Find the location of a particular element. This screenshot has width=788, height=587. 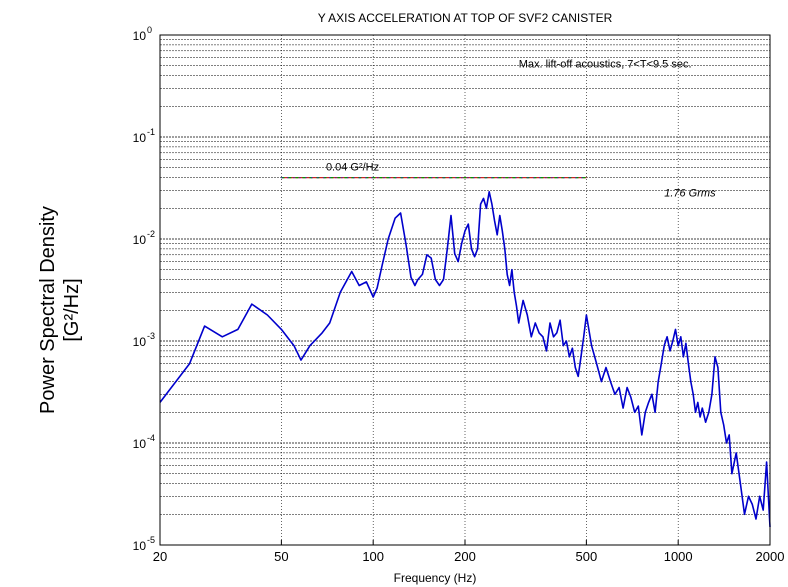

x-axis-label: Frequency (Hz) is located at coordinates (435, 578).